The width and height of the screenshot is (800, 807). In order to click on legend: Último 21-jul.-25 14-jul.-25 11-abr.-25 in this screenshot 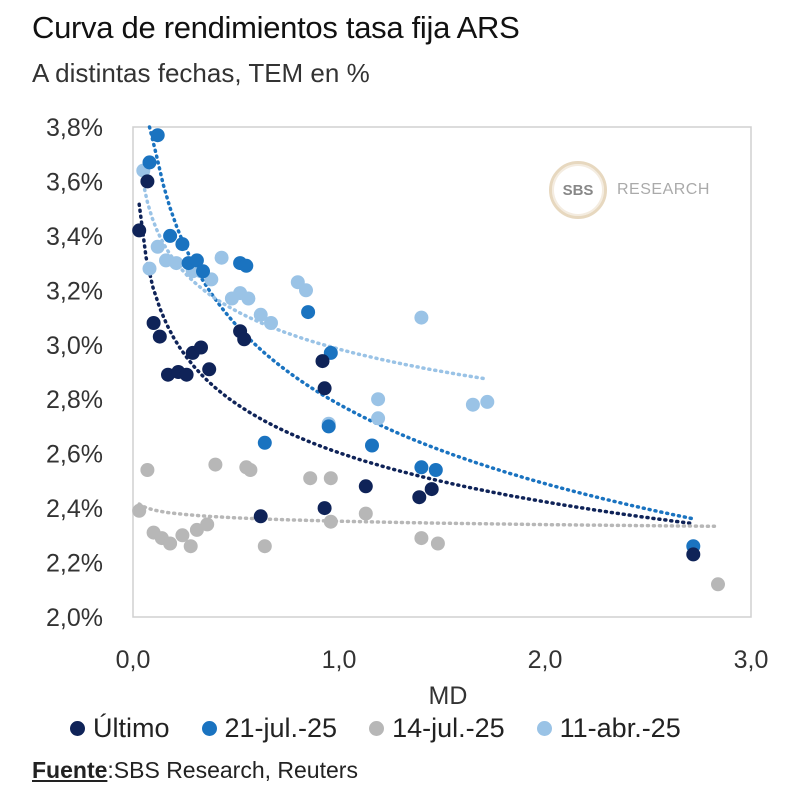, I will do `click(375, 728)`.